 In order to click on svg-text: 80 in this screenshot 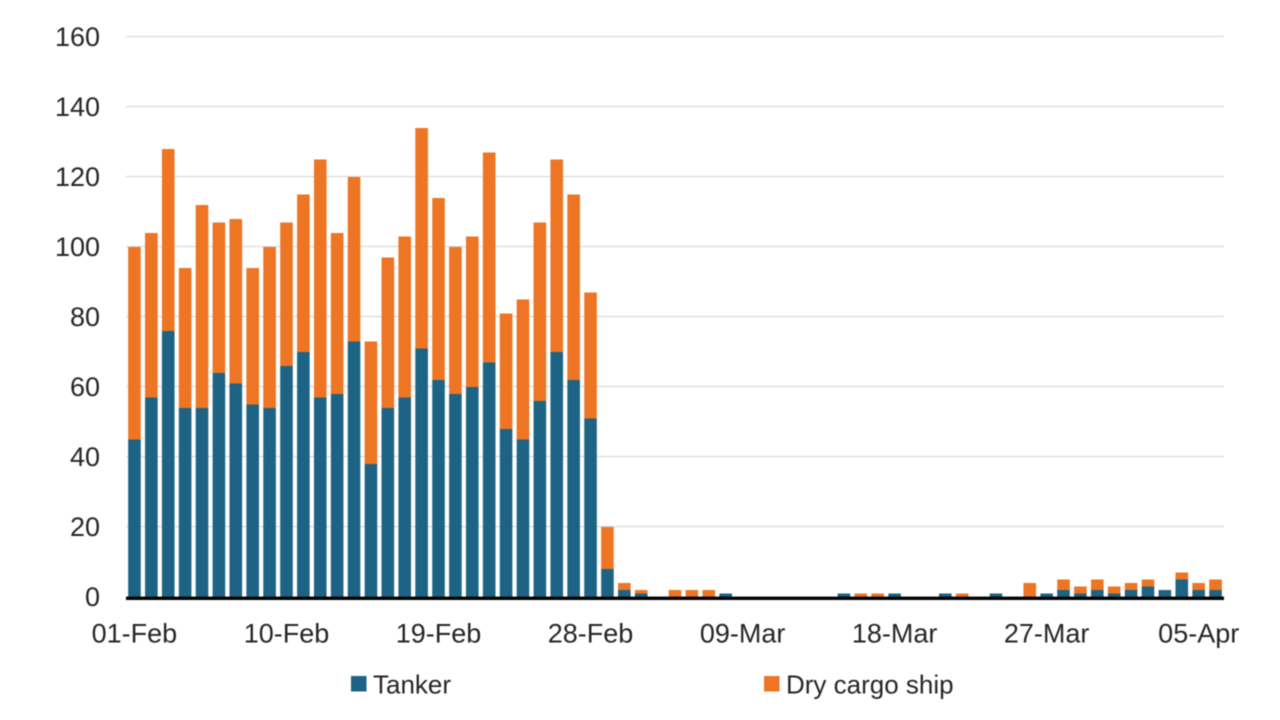, I will do `click(85, 317)`.